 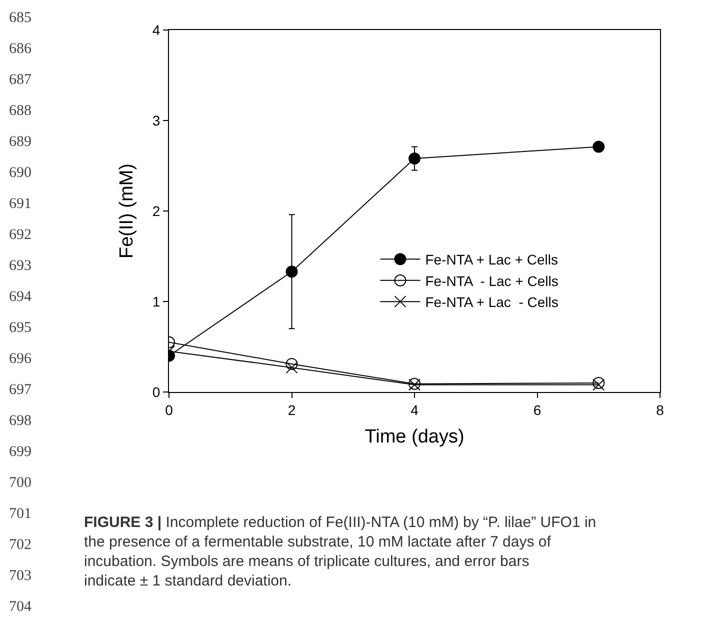 What do you see at coordinates (20, 421) in the screenshot?
I see `text: 698` at bounding box center [20, 421].